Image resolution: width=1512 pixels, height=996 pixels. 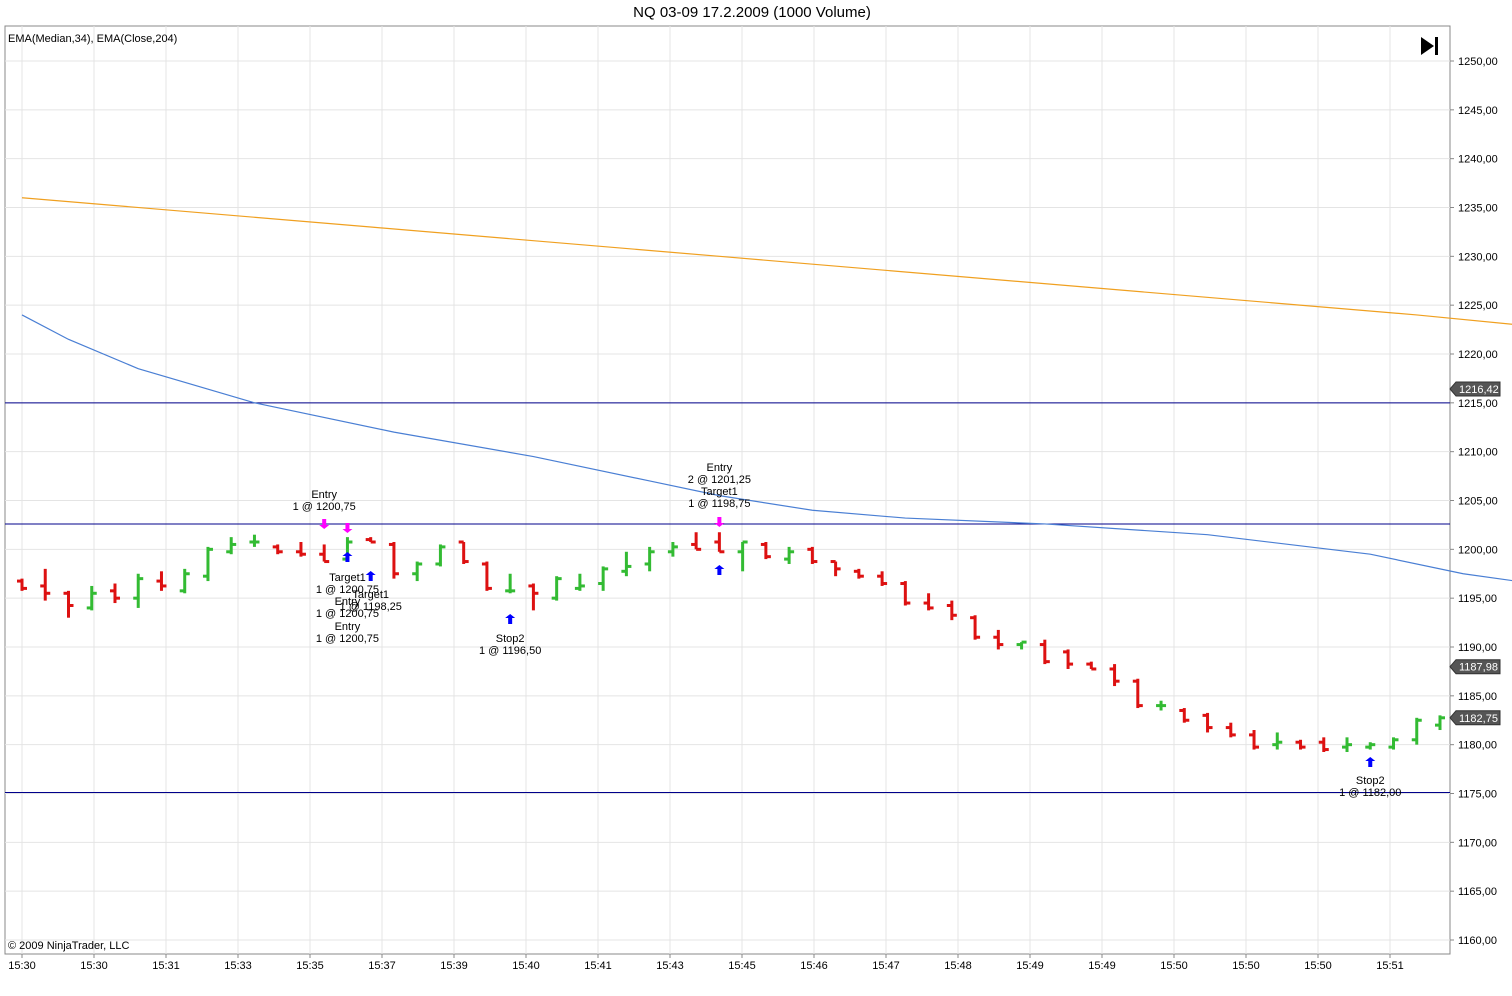 I want to click on price-tags: 1216,42 1187,98 1182,75, so click(x=1475, y=553).